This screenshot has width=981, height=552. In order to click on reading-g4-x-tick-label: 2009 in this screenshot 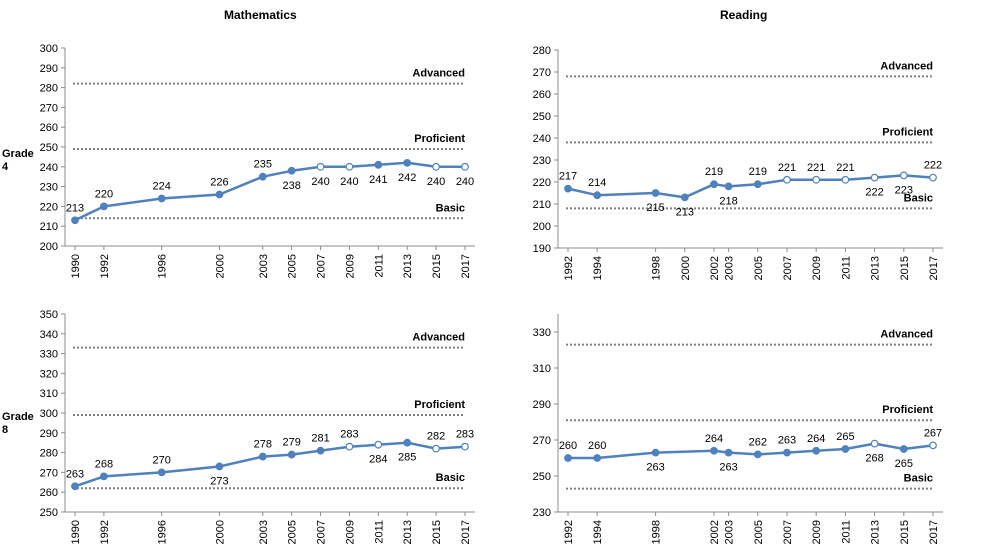, I will do `click(817, 268)`.